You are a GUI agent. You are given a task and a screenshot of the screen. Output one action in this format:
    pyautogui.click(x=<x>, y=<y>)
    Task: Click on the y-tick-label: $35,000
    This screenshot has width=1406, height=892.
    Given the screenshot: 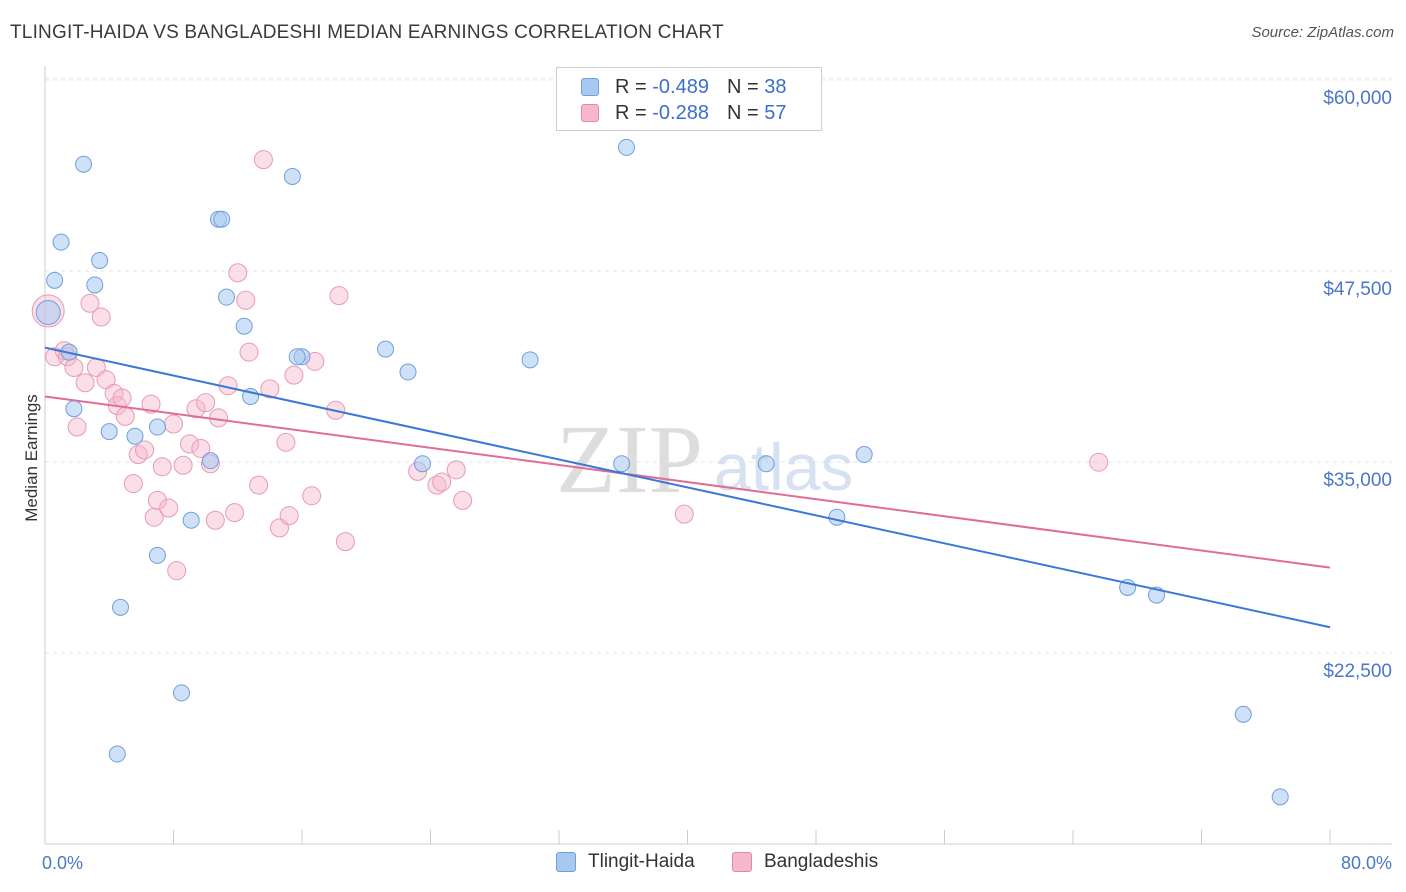 What is the action you would take?
    pyautogui.click(x=1357, y=480)
    